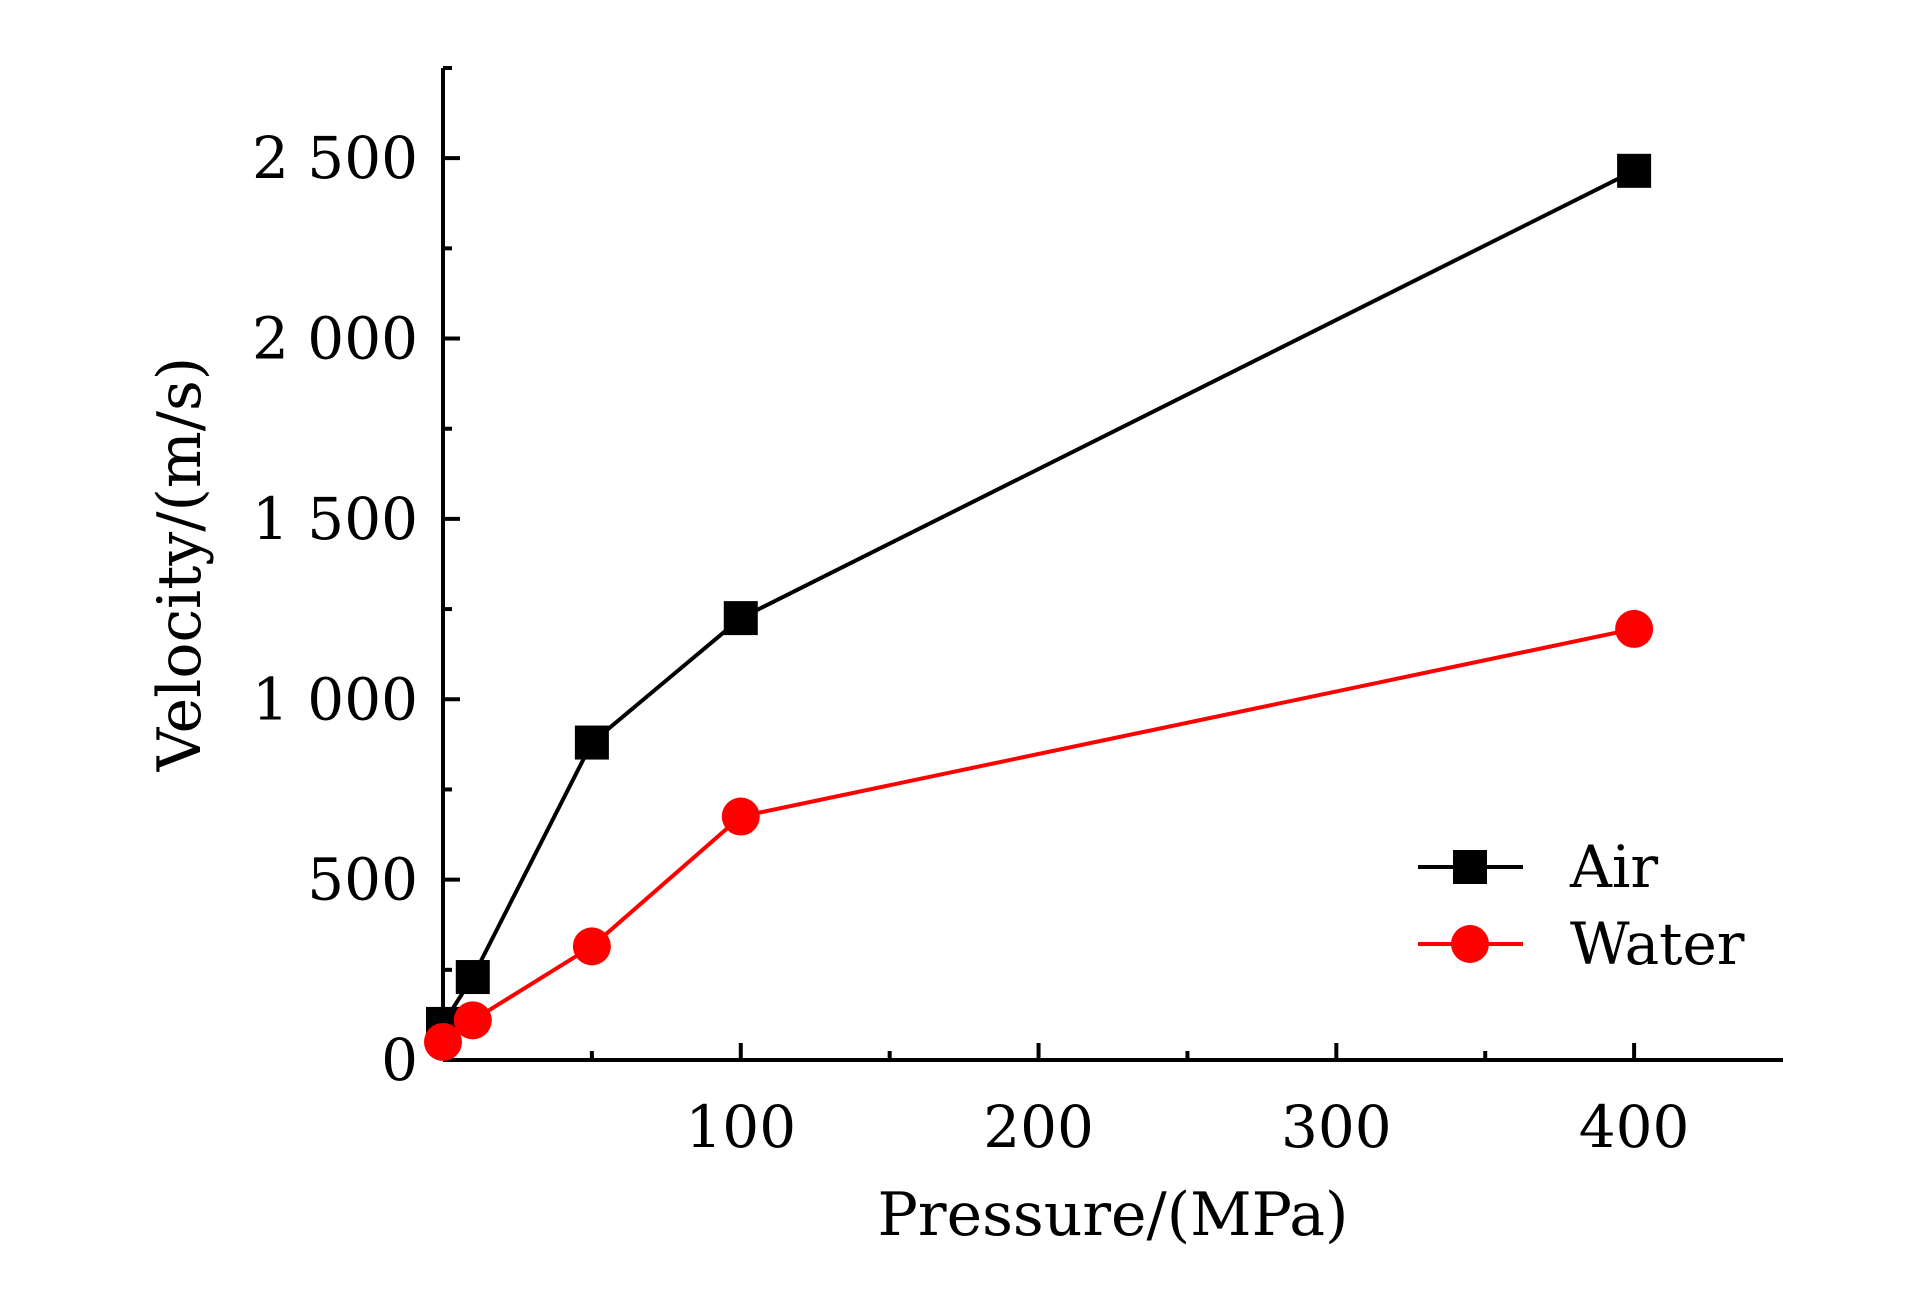 The width and height of the screenshot is (1923, 1299). Describe the element at coordinates (1581, 905) in the screenshot. I see `legend: Air Water` at that location.